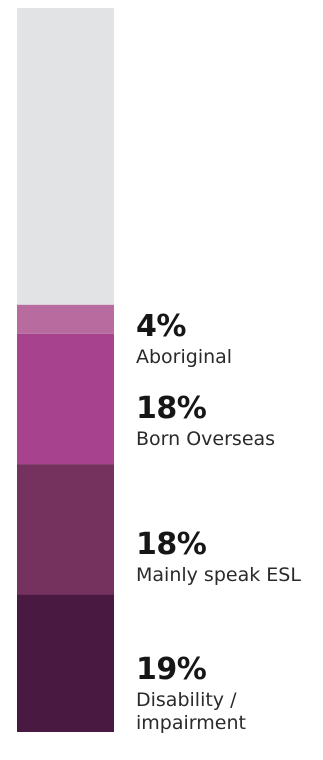  I want to click on label-mainly-speak-esl: 18% Mainly speak ESL, so click(218, 558).